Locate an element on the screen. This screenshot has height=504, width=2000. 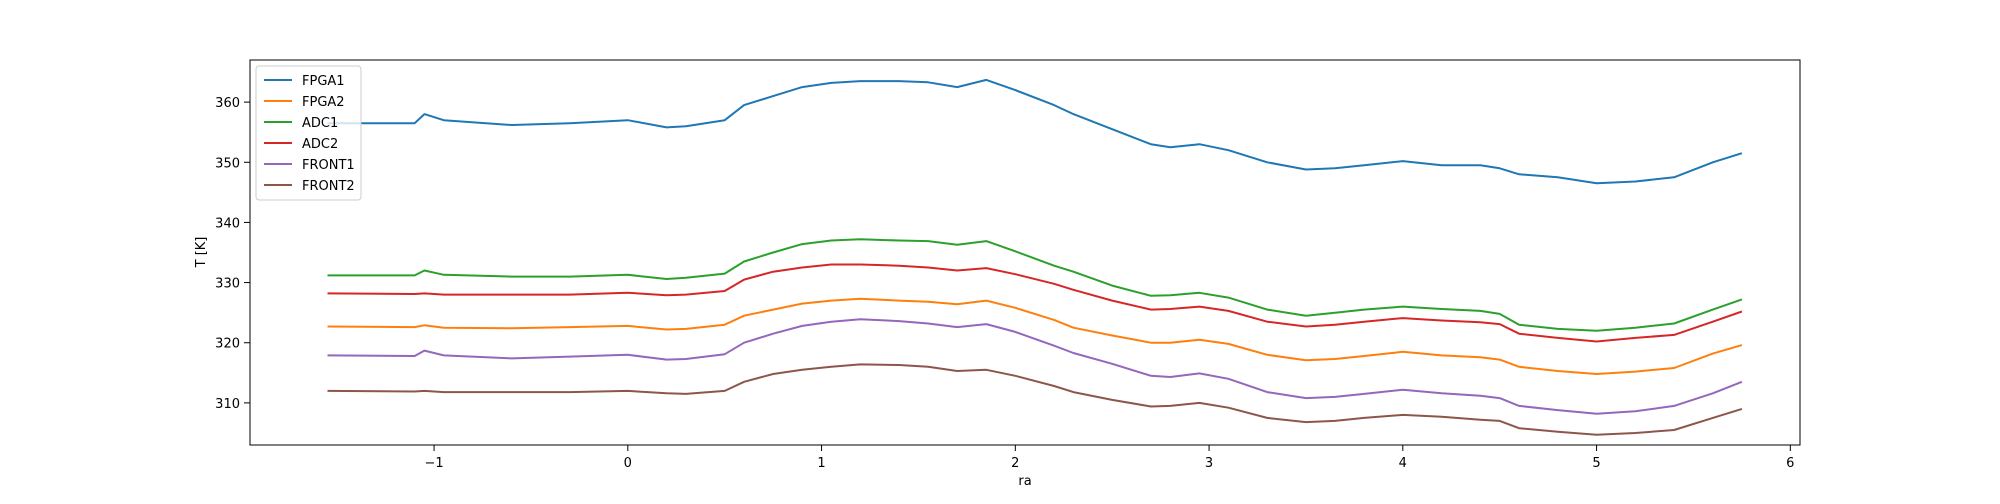
series-line-front2 is located at coordinates (1035, 399).